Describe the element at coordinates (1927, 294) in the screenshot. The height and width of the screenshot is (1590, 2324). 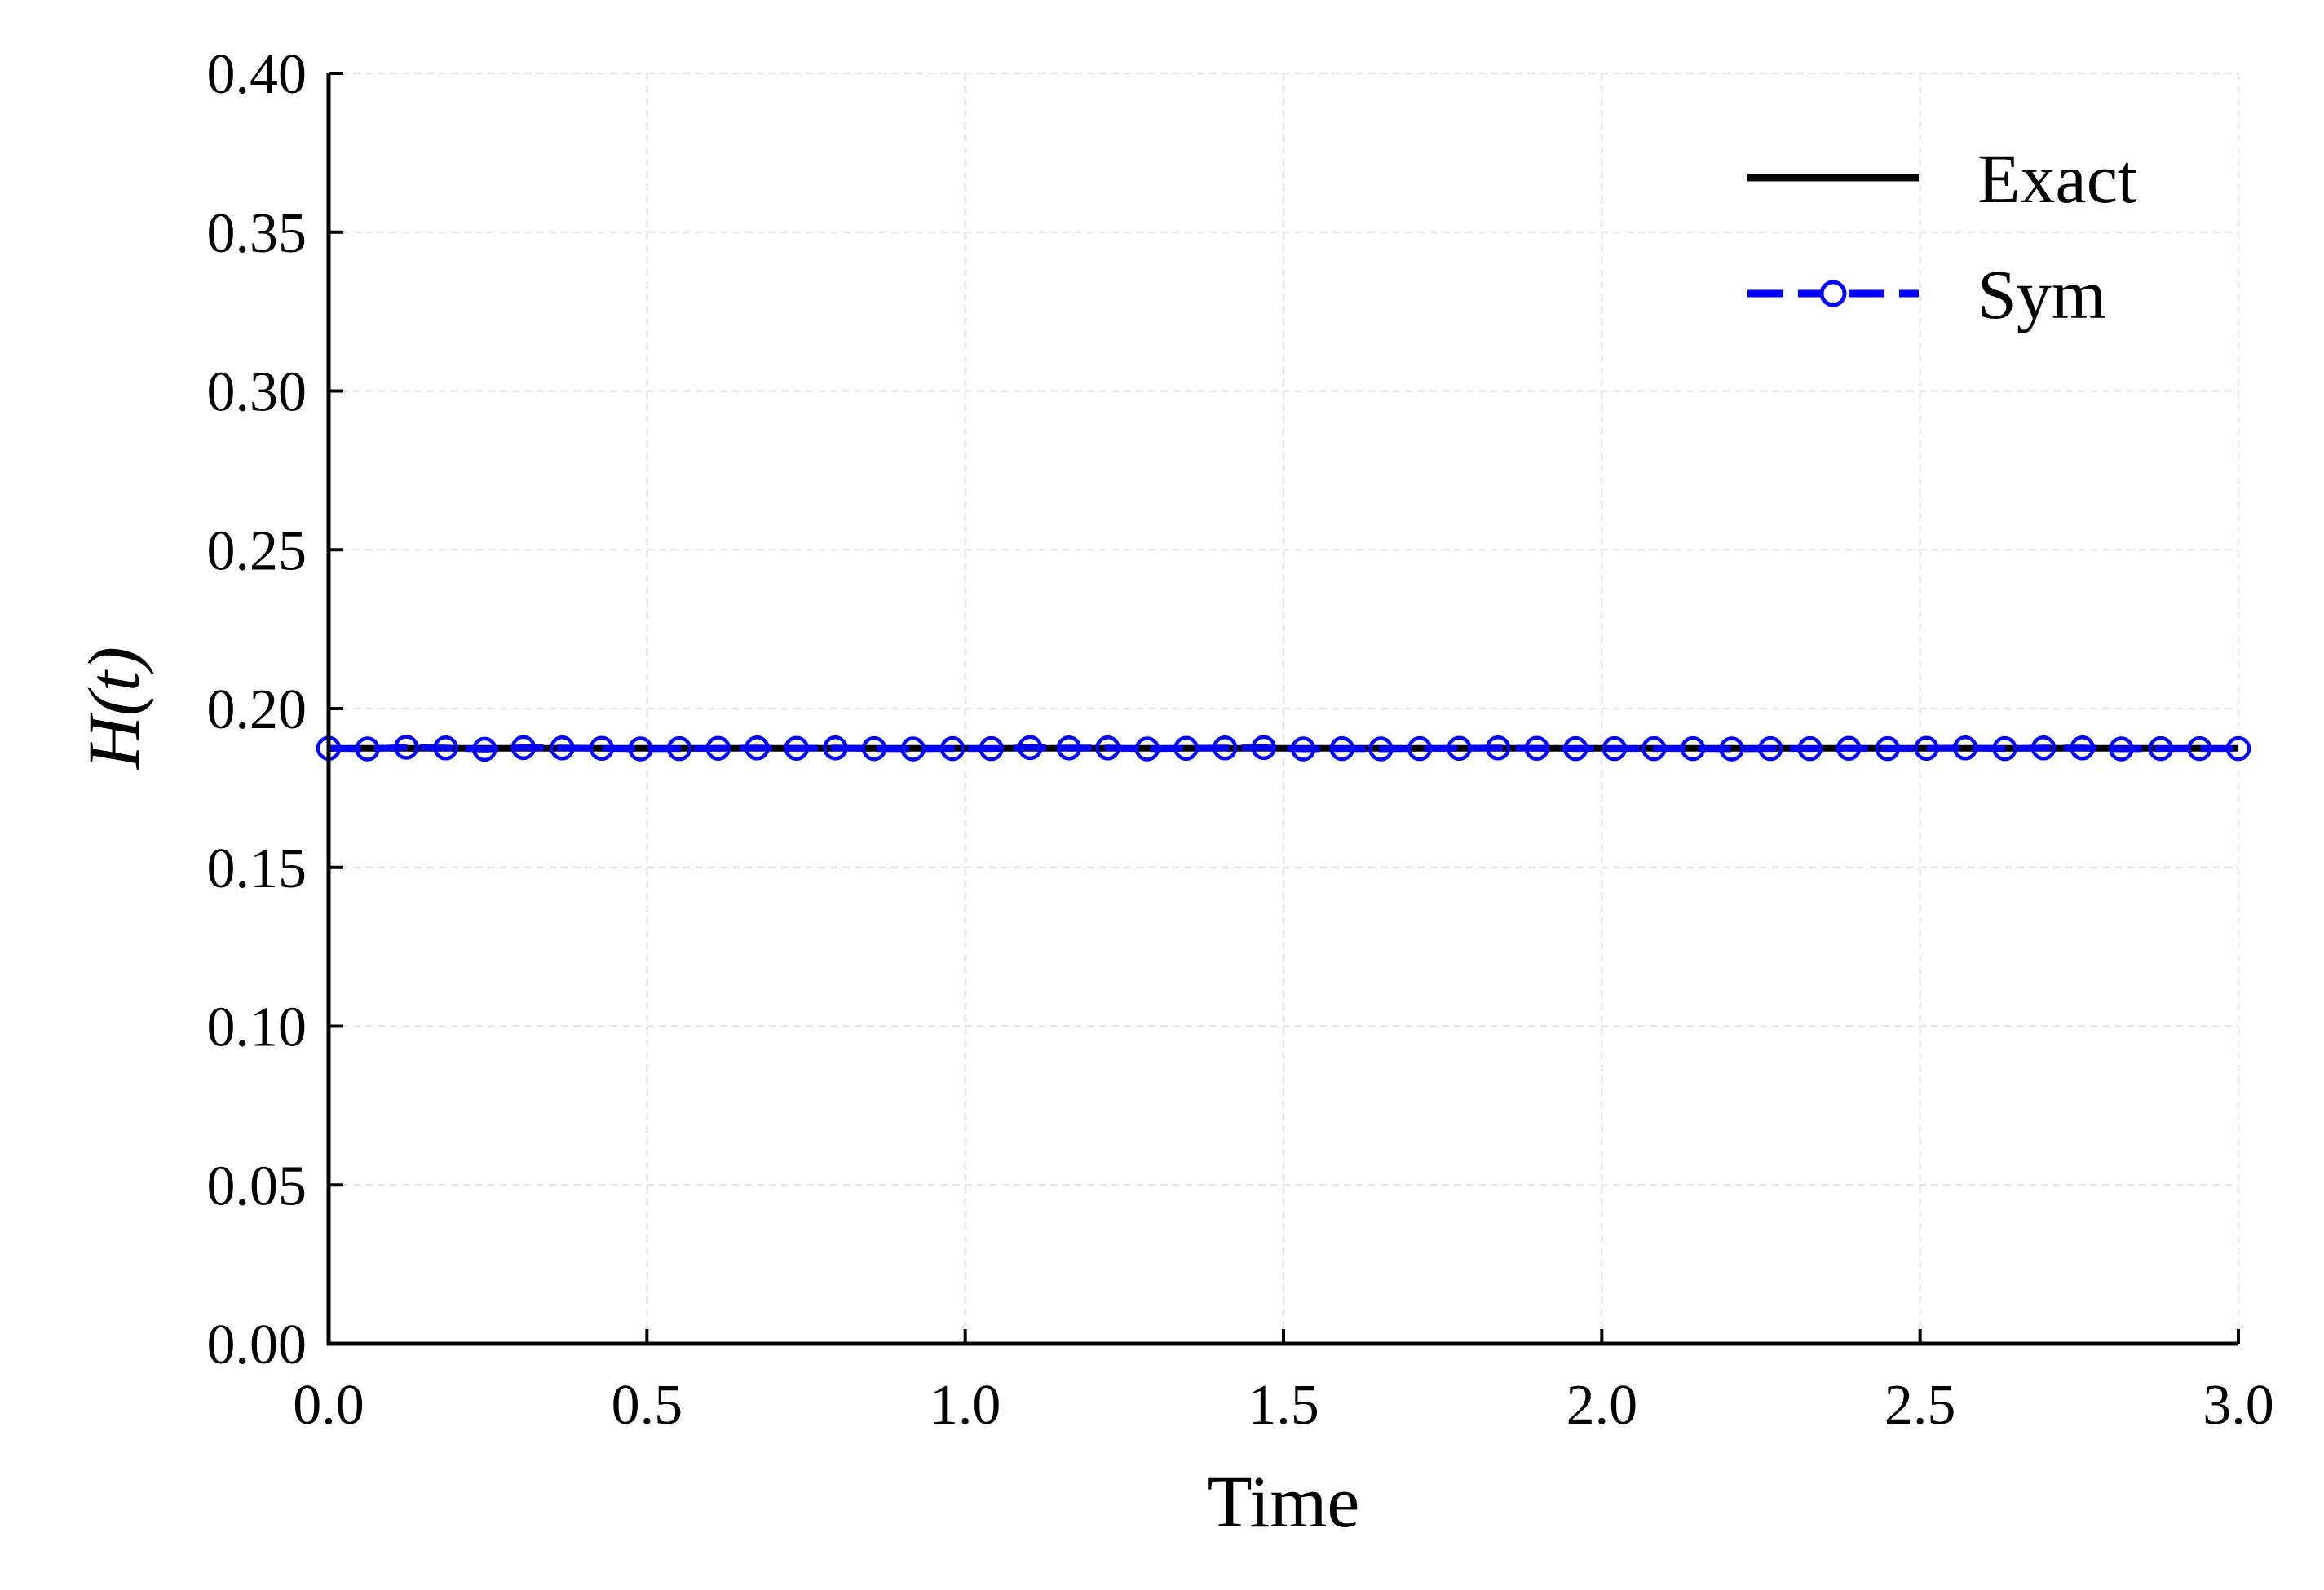
I see `legend-entry-sym: Sym` at that location.